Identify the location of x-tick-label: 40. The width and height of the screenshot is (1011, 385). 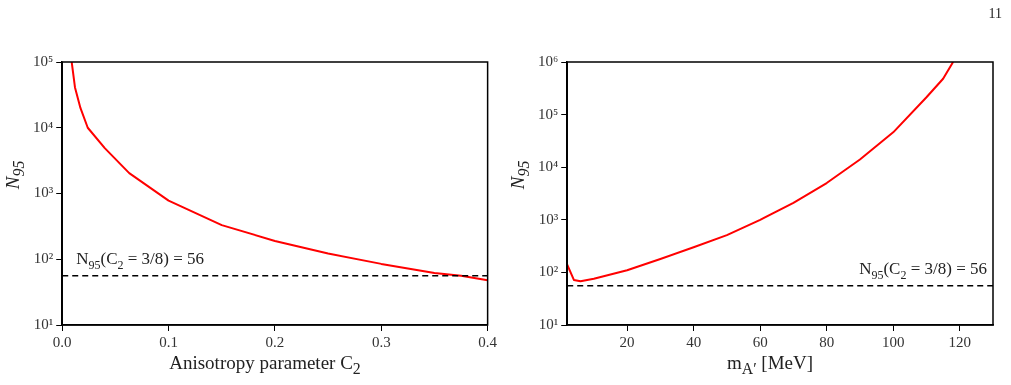
(694, 341).